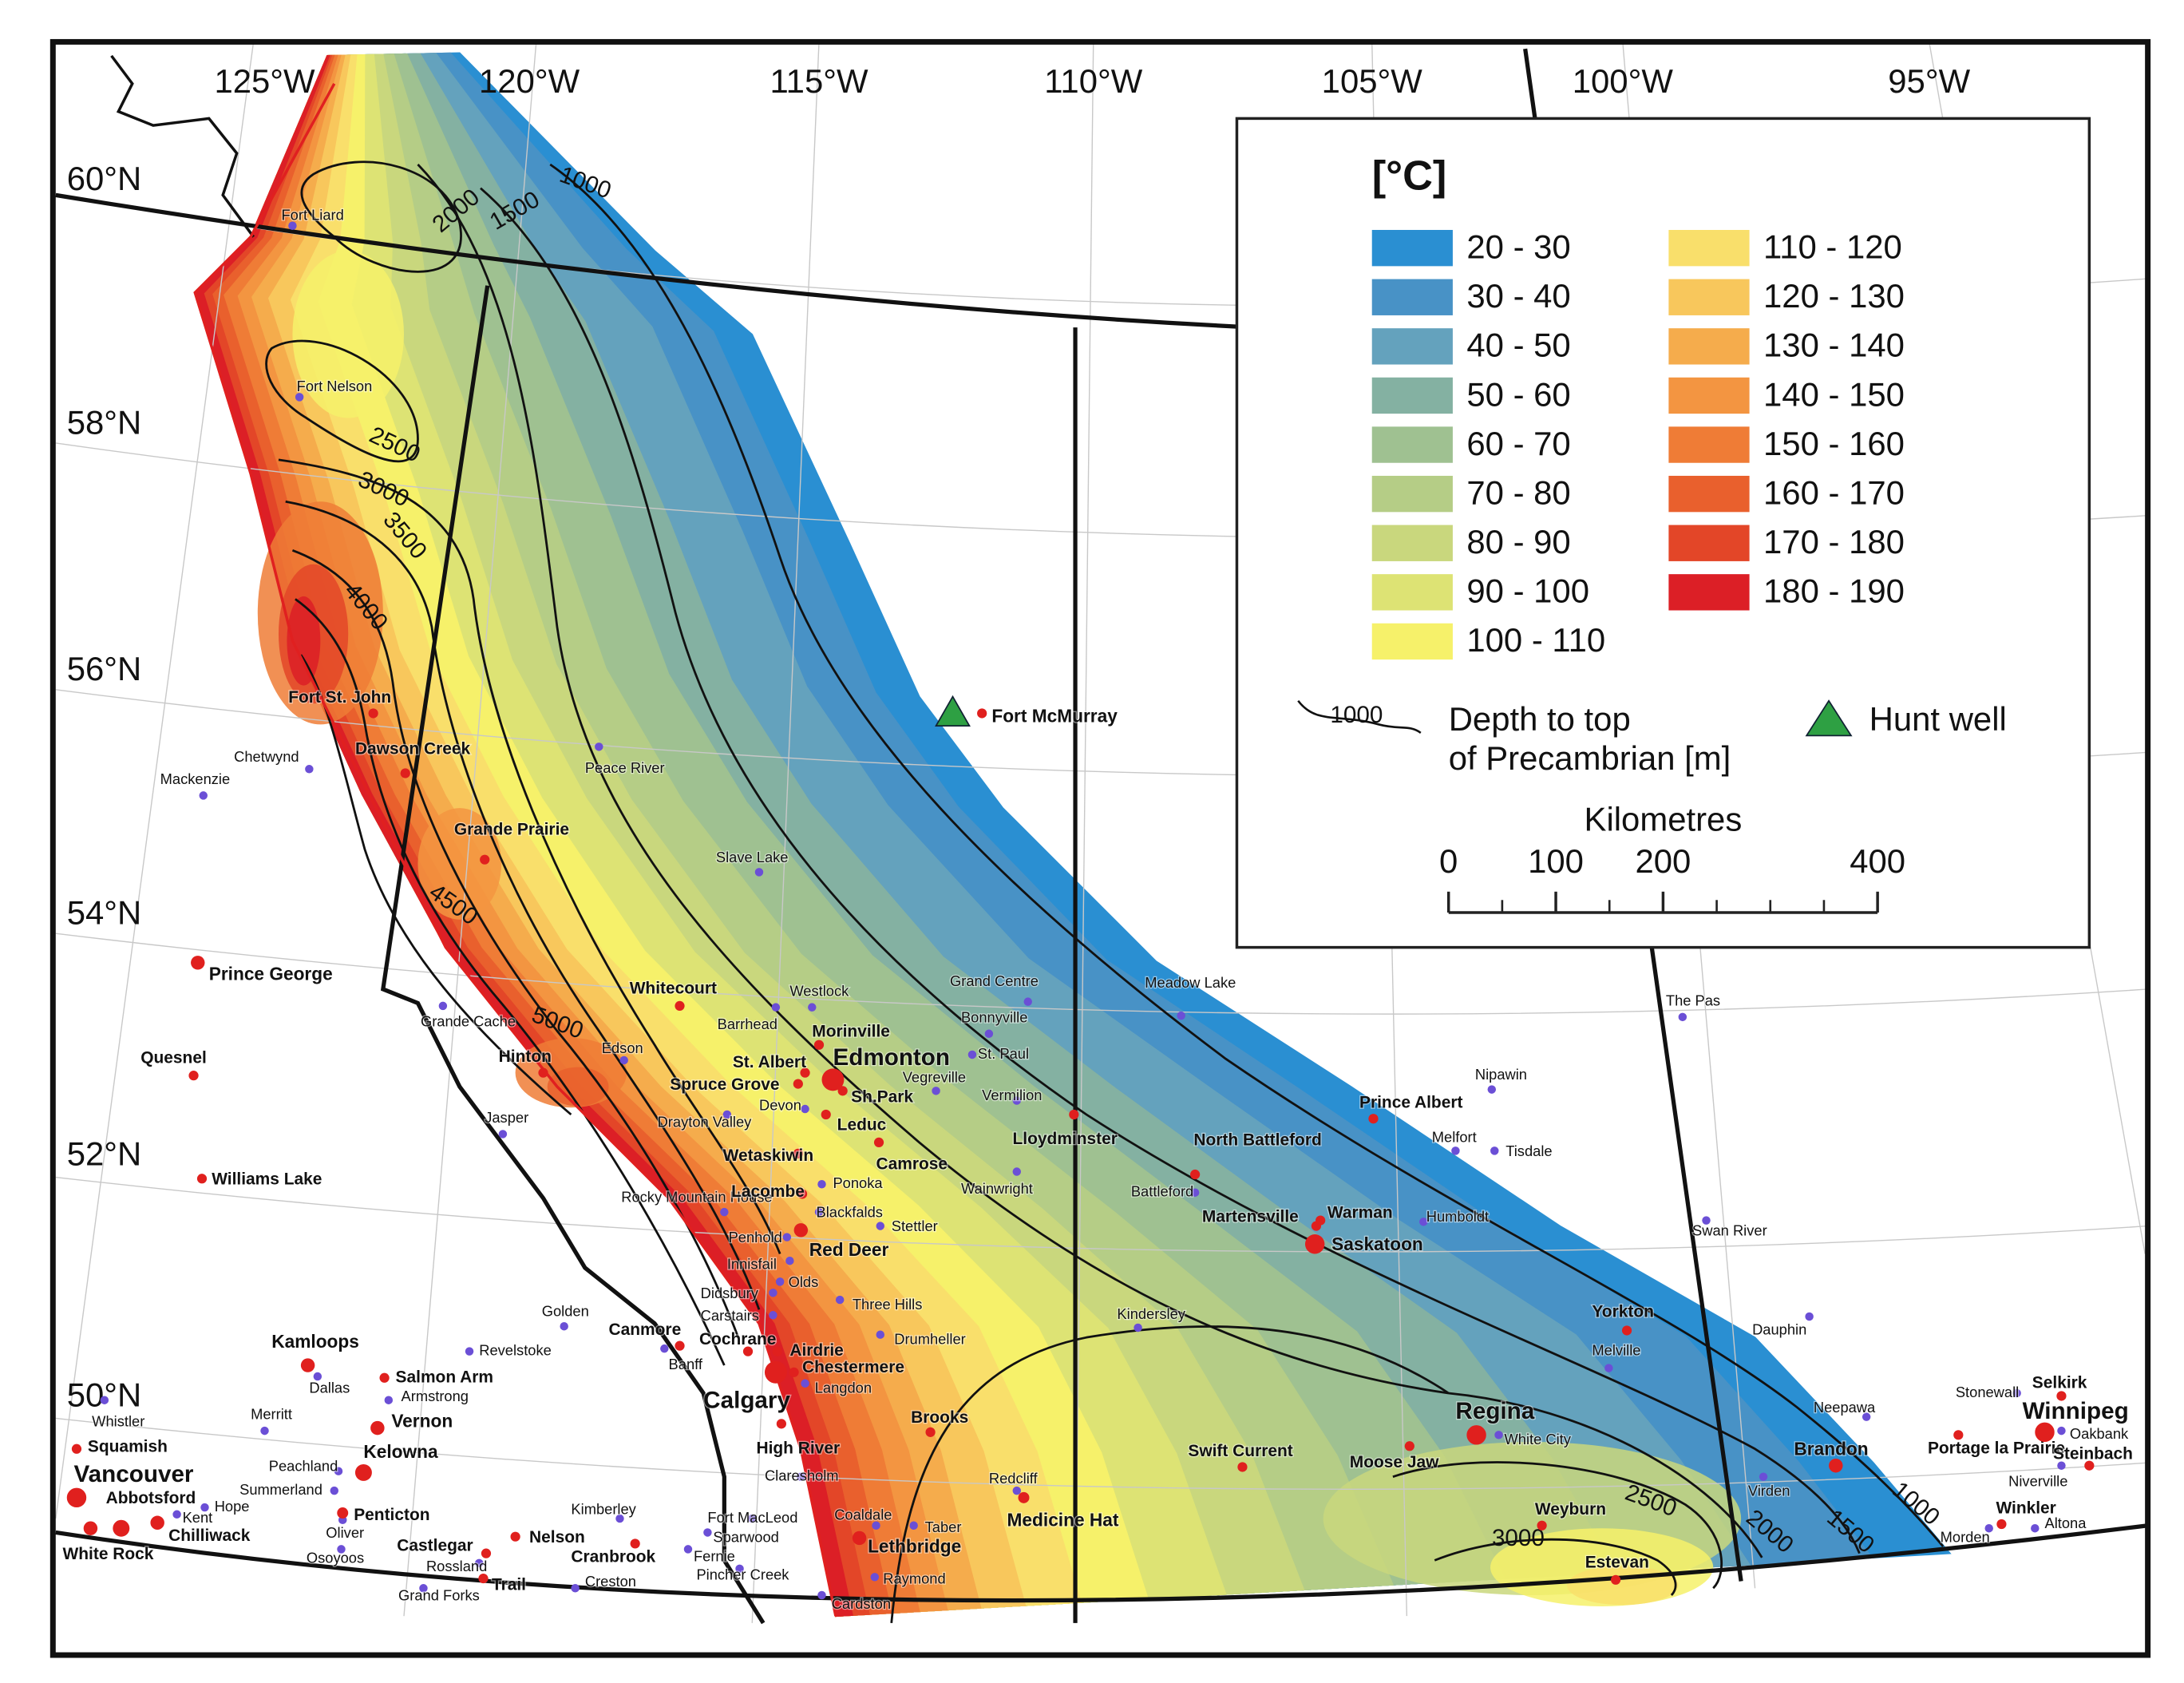  I want to click on city-label: Claresholm, so click(802, 1475).